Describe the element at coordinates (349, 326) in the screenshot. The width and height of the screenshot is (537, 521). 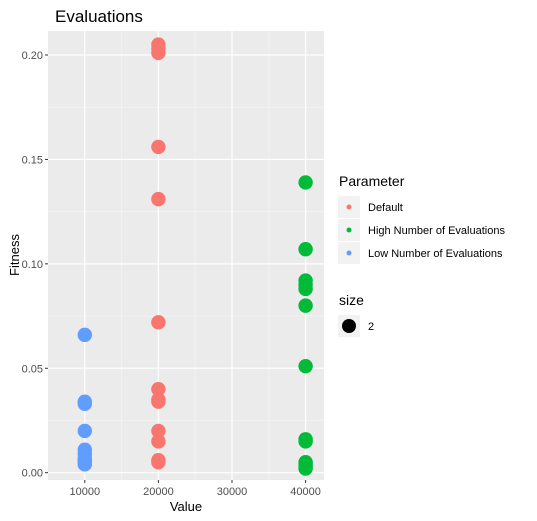
I see `legend-size-swatch` at that location.